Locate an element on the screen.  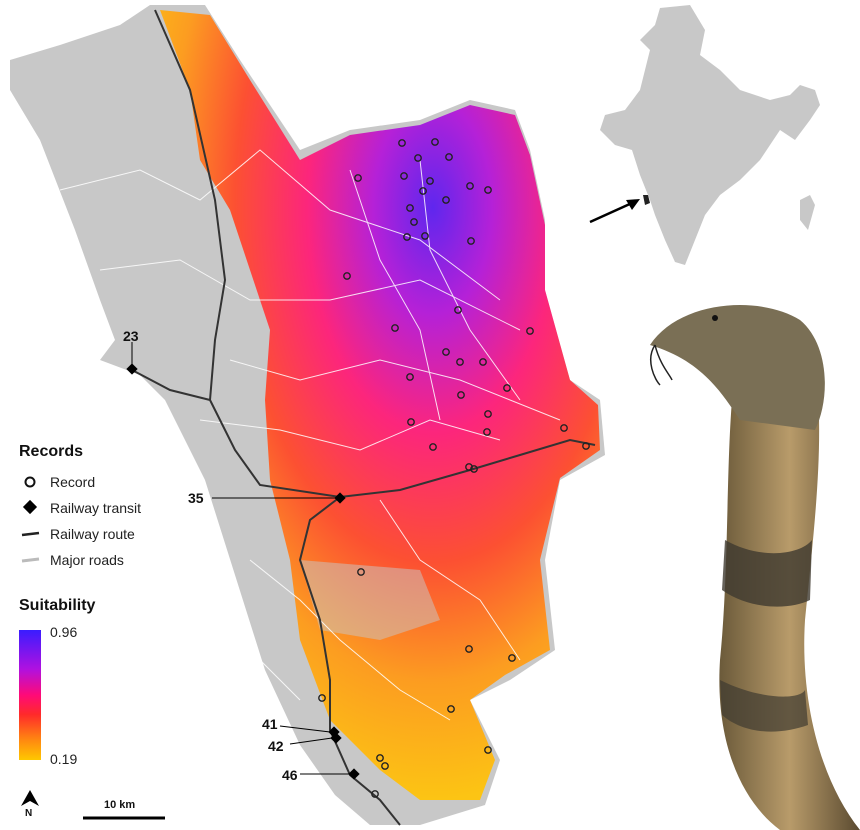
unsuitable-patch is located at coordinates (370, 600).